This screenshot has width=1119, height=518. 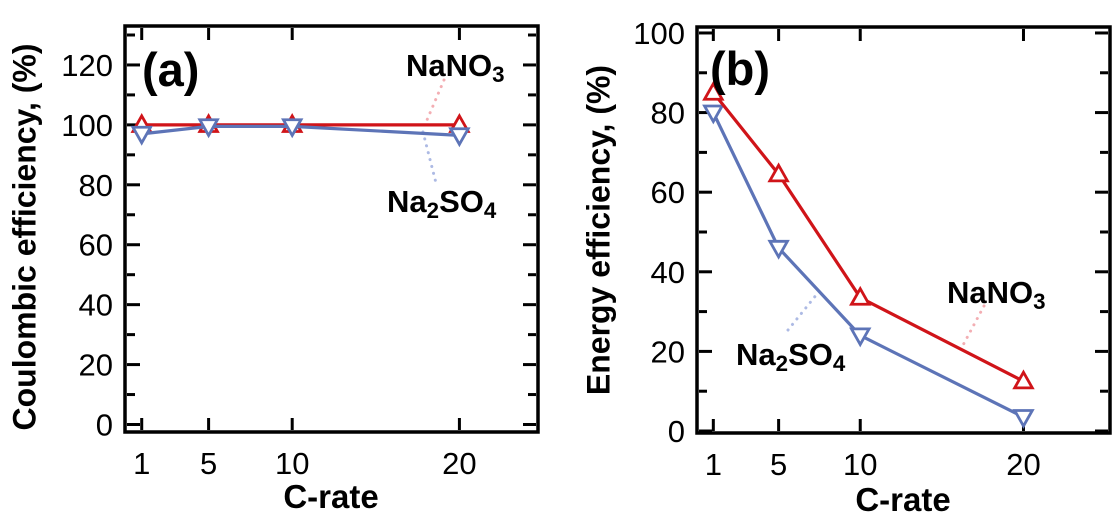 I want to click on series-line-na2so4, so click(x=300, y=130).